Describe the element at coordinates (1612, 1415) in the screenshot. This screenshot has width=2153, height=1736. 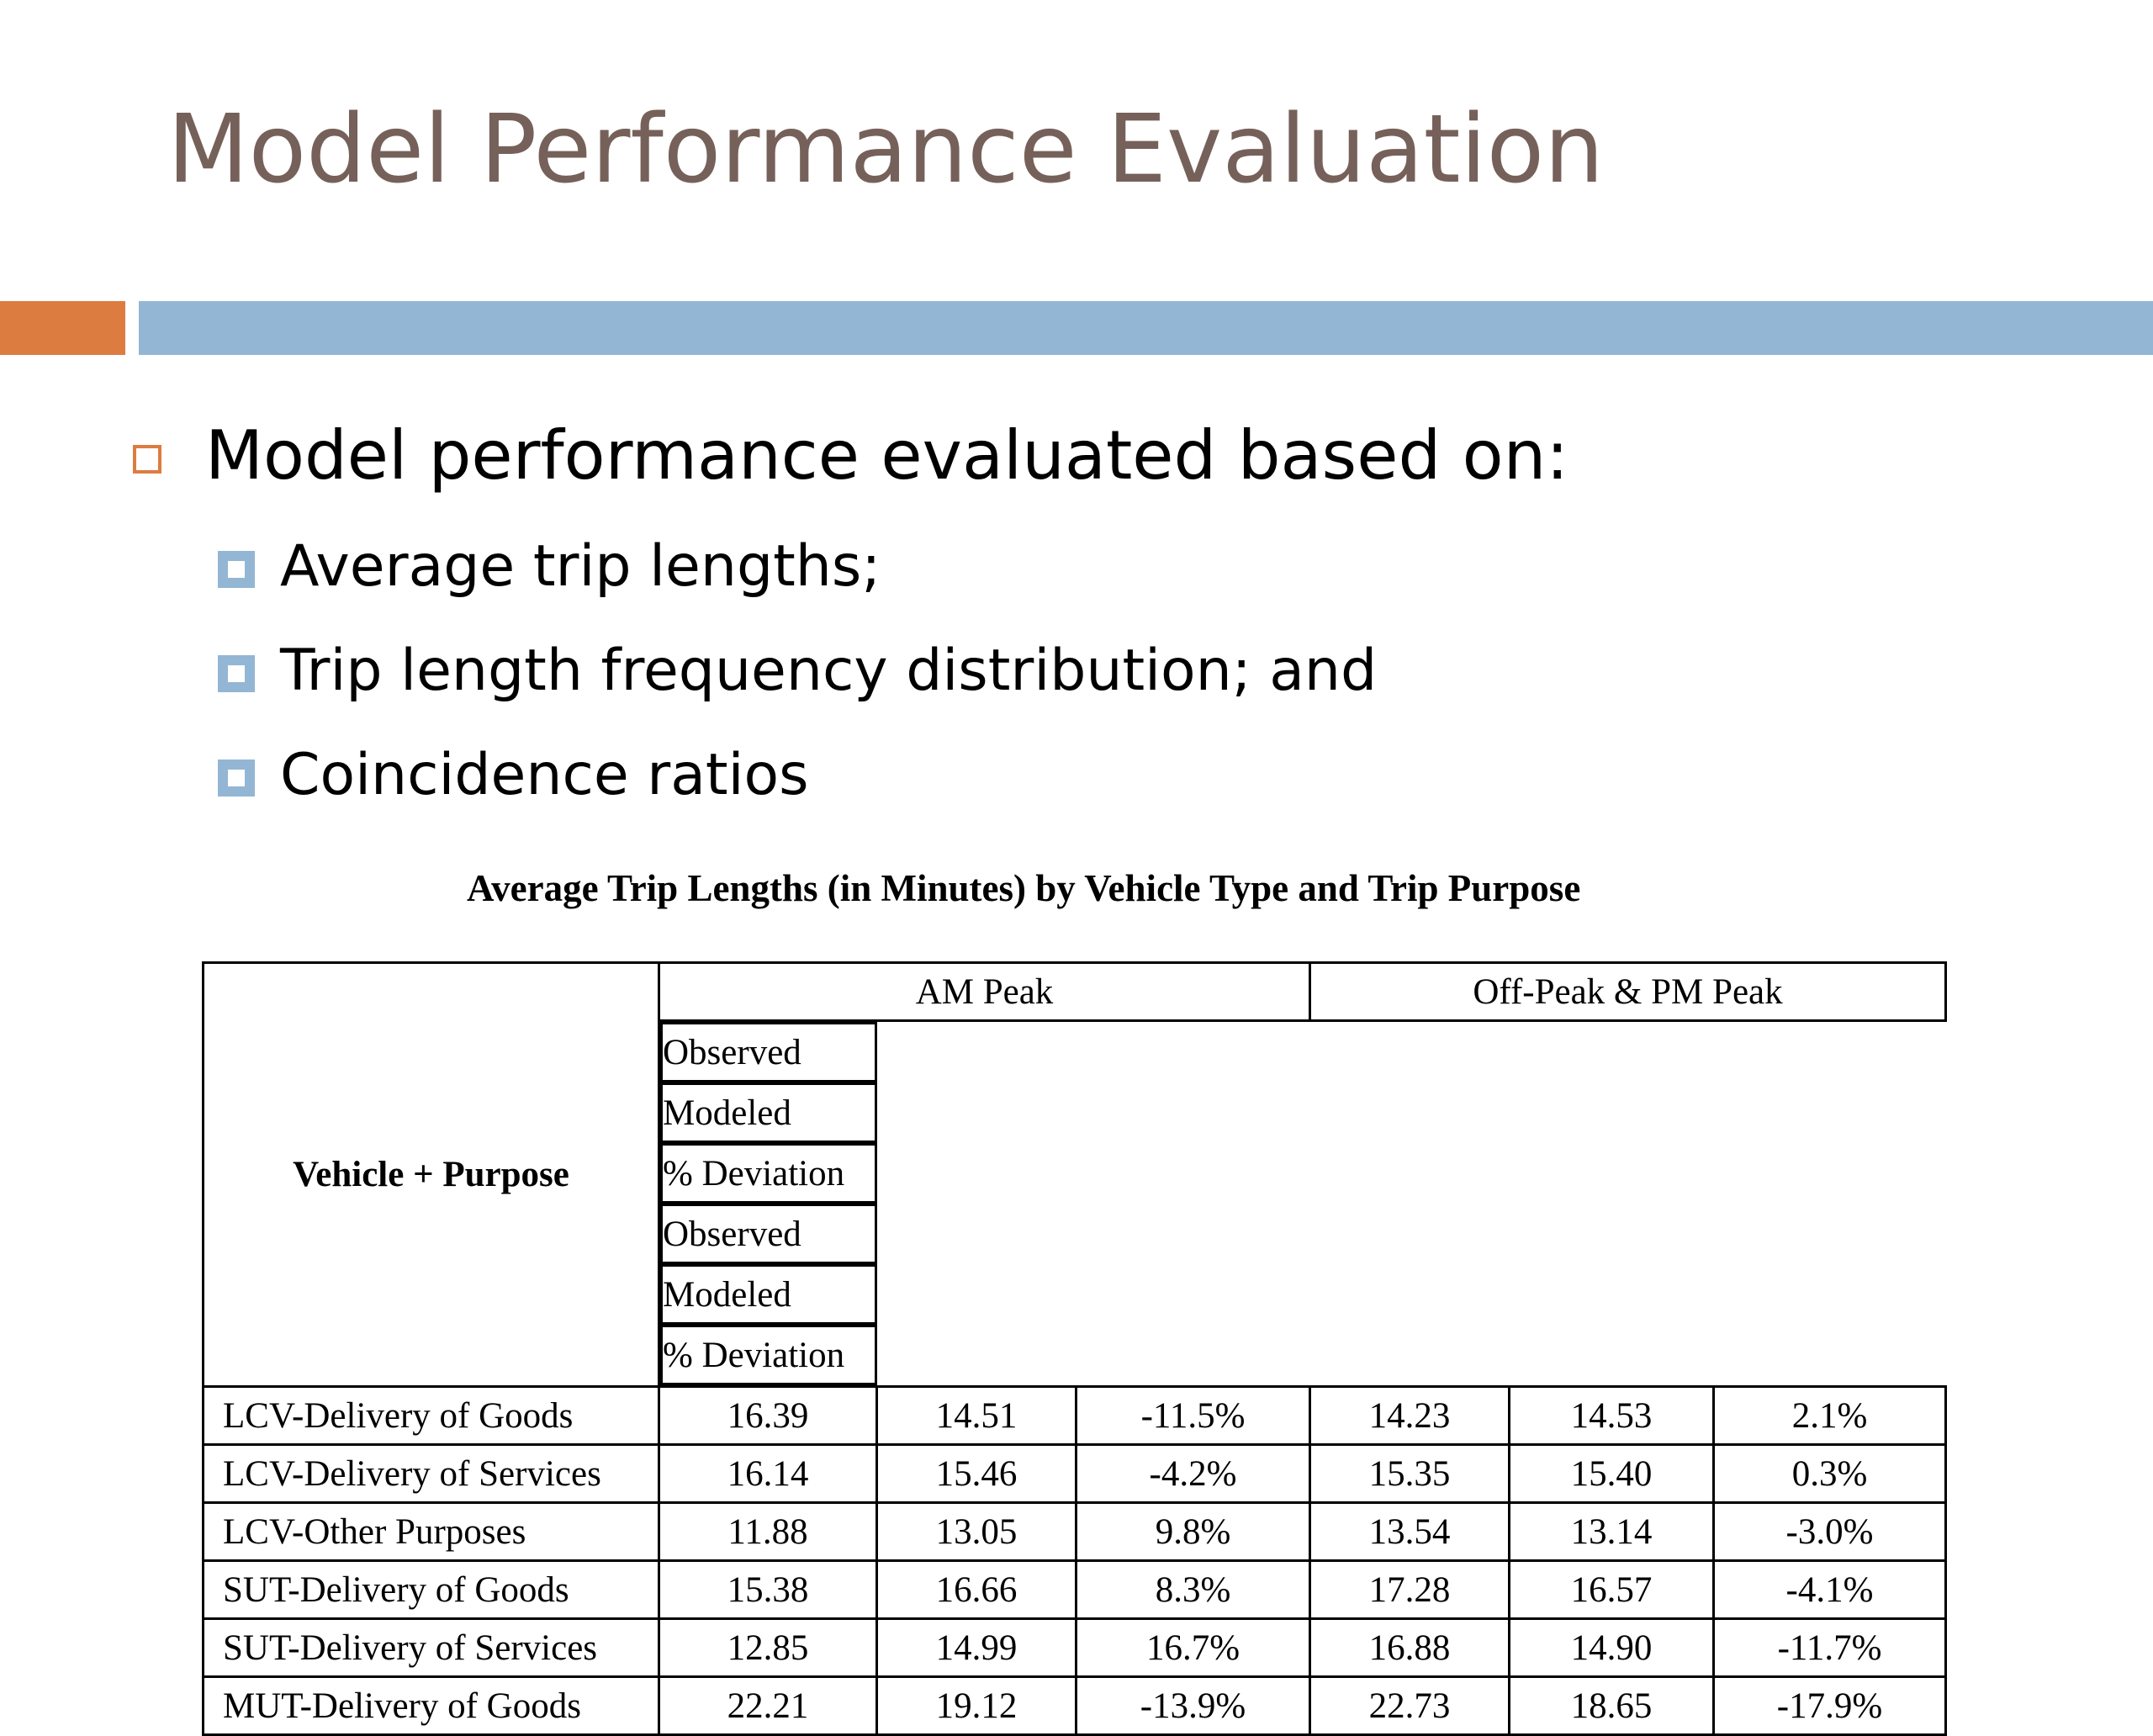
I see `table-cell: 14.53` at that location.